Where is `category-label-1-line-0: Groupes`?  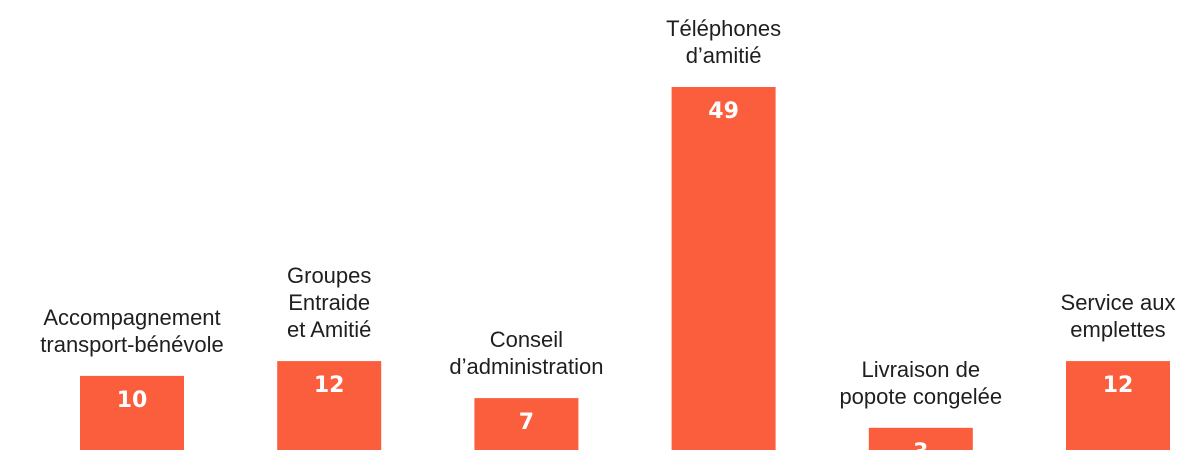
category-label-1-line-0: Groupes is located at coordinates (329, 275).